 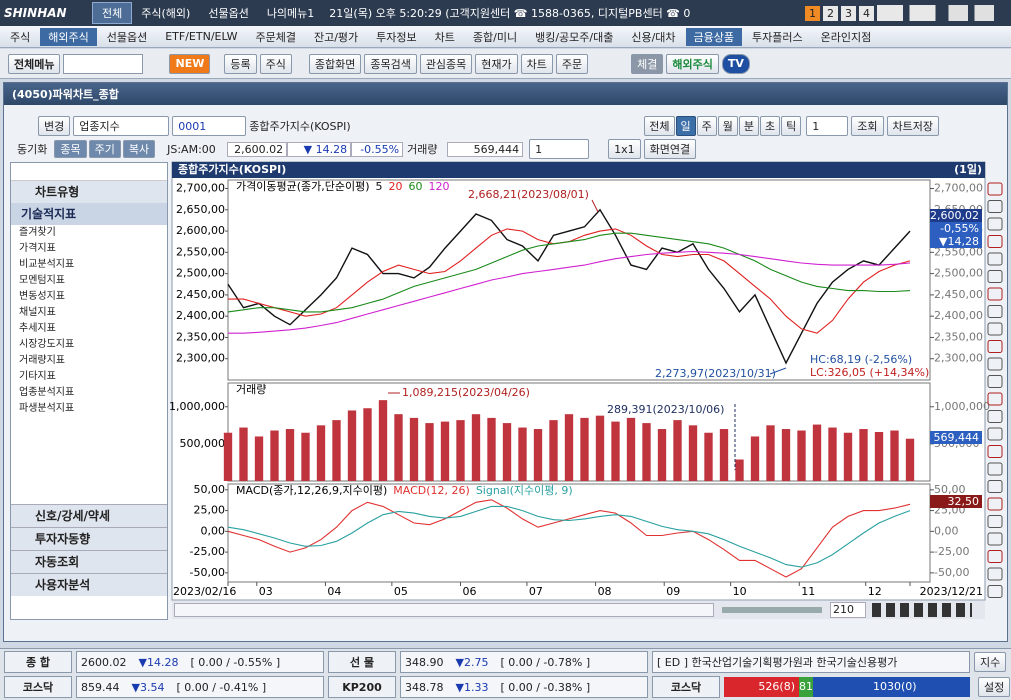 I want to click on period-button: 전체, so click(x=659, y=126).